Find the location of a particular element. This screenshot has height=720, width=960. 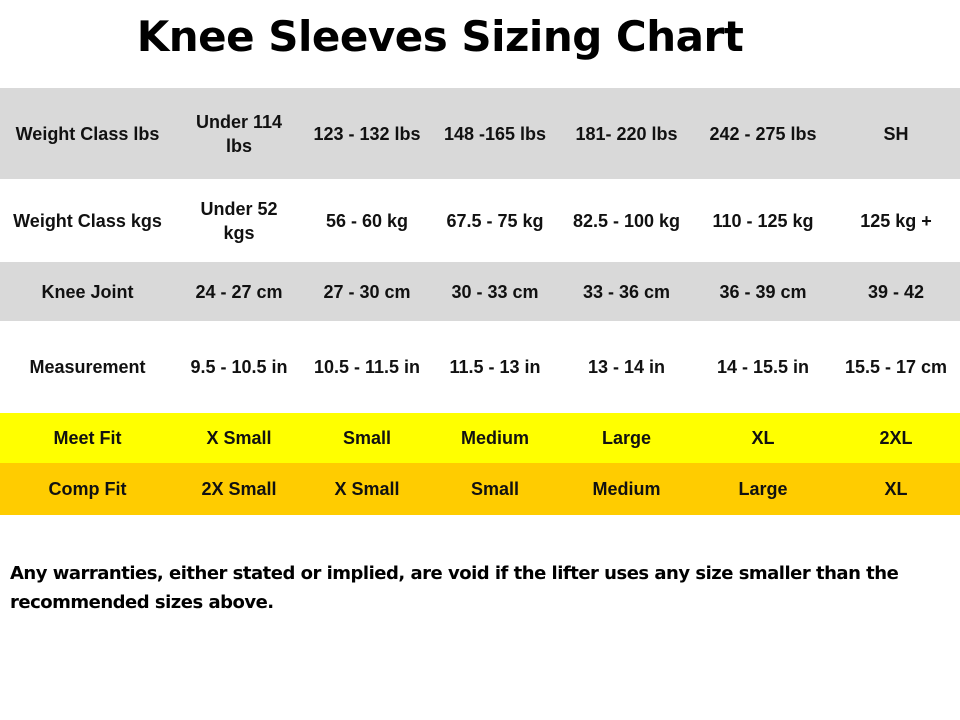

table-cell: Under 114 lbs is located at coordinates (239, 133).